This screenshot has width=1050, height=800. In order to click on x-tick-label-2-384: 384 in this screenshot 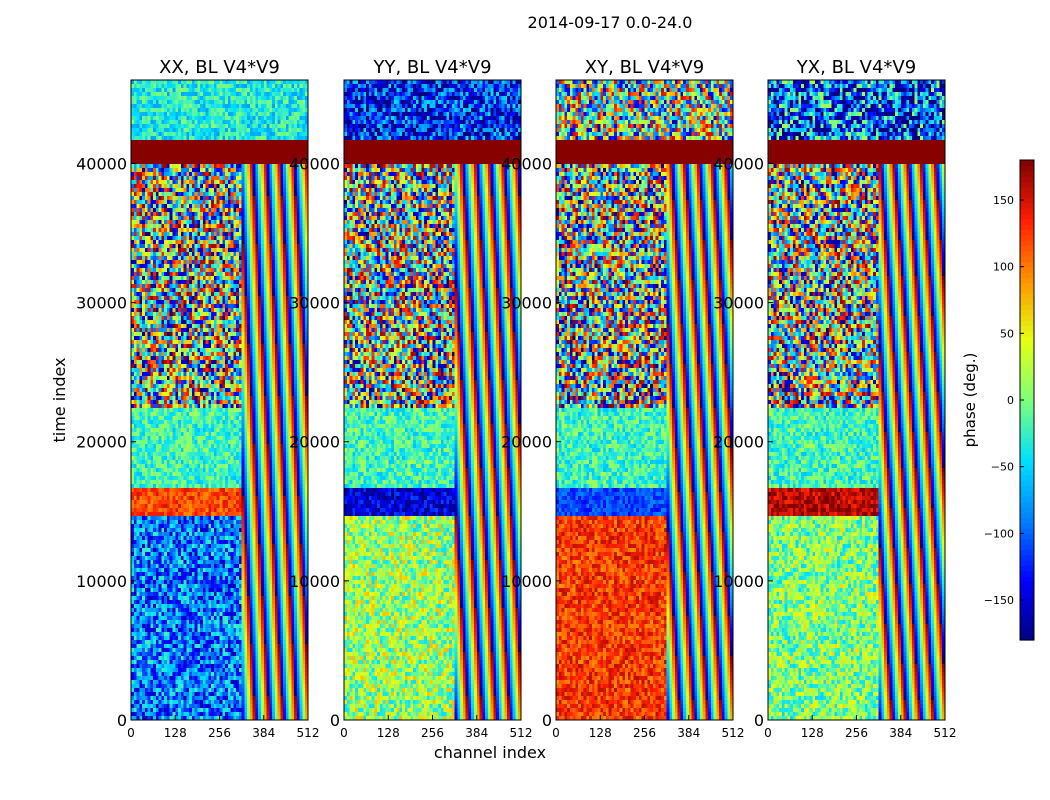, I will do `click(688, 733)`.